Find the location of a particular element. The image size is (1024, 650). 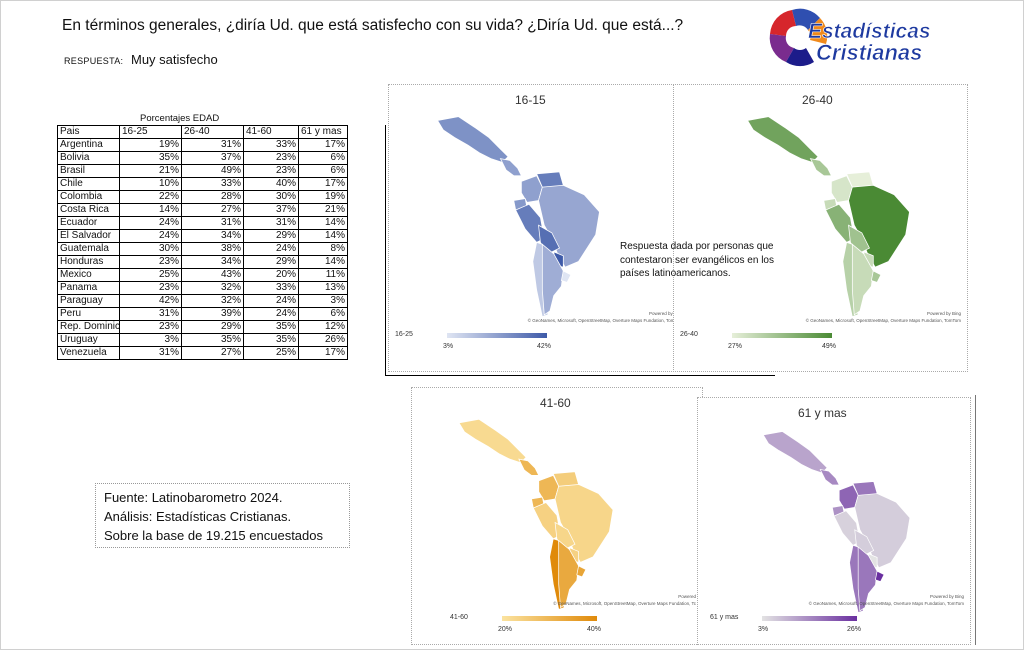

table-row: Ecuador 24% 31% 31% 14% is located at coordinates (202, 223).